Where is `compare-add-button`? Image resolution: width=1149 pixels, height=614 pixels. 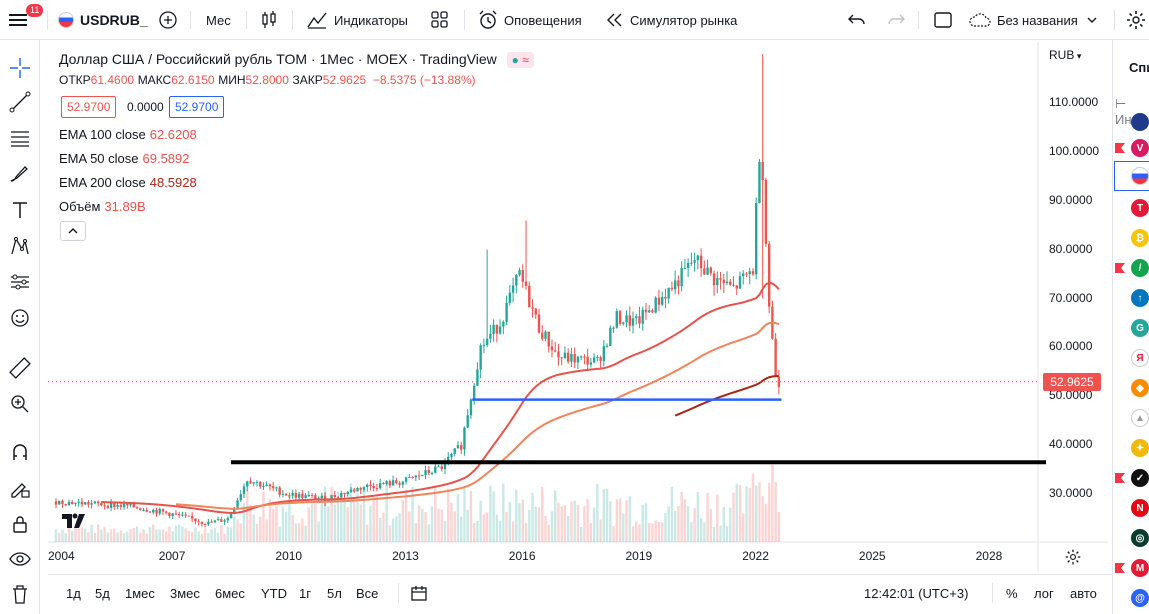 compare-add-button is located at coordinates (168, 20).